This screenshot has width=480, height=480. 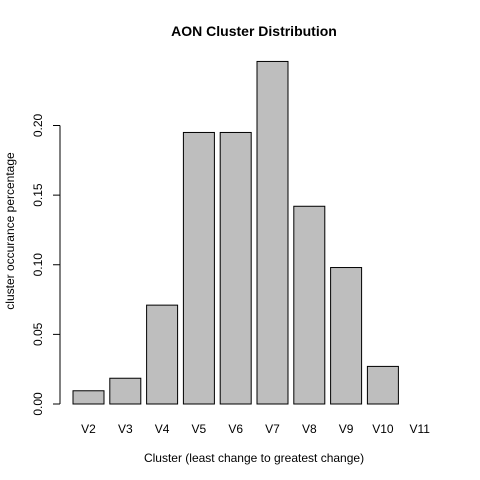 What do you see at coordinates (272, 232) in the screenshot?
I see `bar-v7` at bounding box center [272, 232].